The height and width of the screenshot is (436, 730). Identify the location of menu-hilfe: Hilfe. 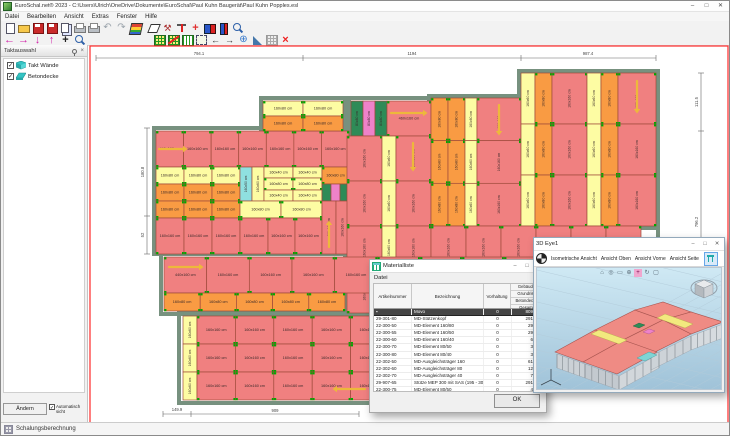
(151, 16).